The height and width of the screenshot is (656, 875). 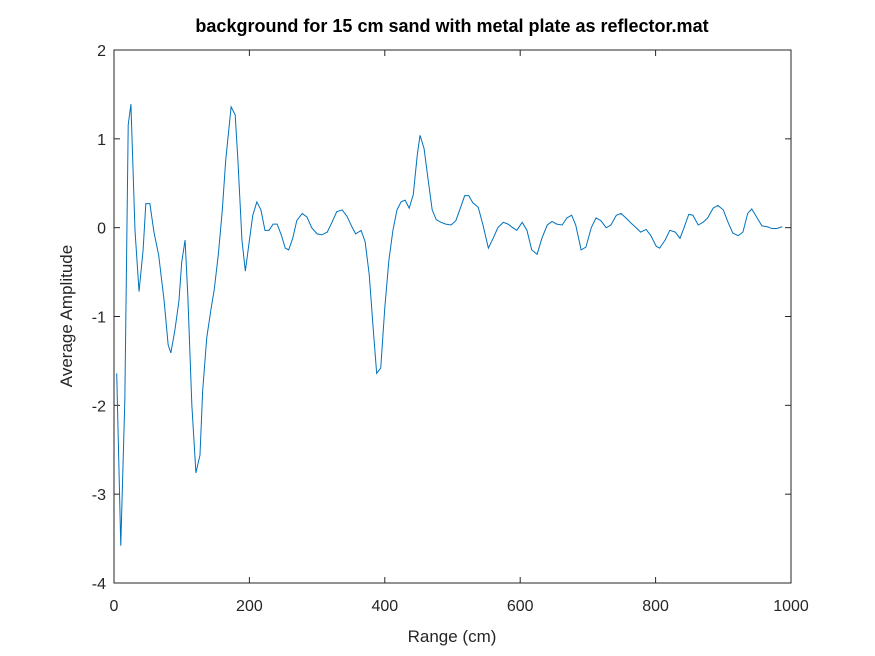 I want to click on y-tick-label: 1, so click(x=101, y=140).